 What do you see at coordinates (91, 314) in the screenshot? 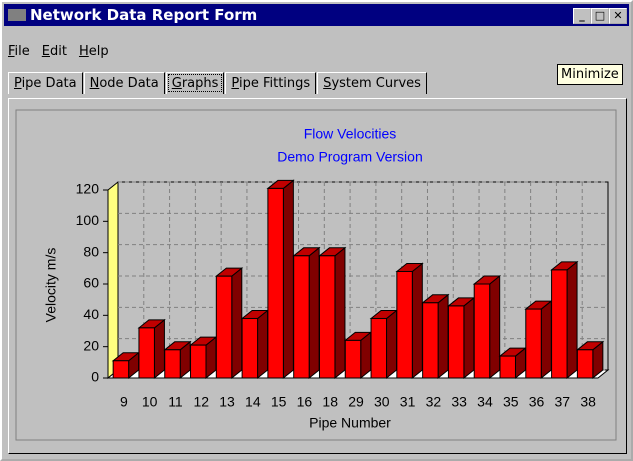
I see `y-tick-label: 40` at bounding box center [91, 314].